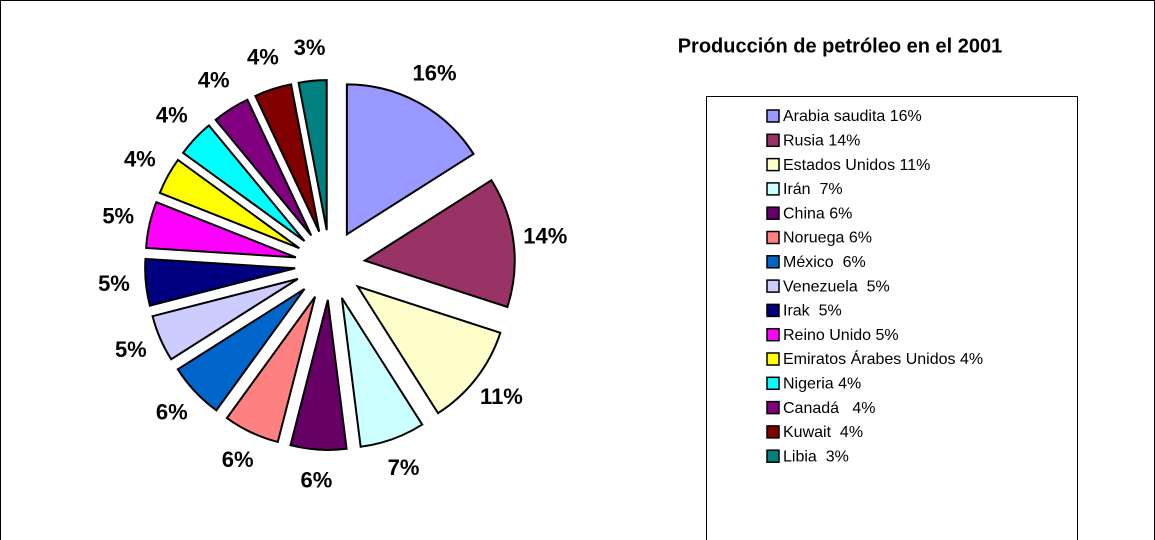  Describe the element at coordinates (404, 467) in the screenshot. I see `data-label: 7%` at that location.